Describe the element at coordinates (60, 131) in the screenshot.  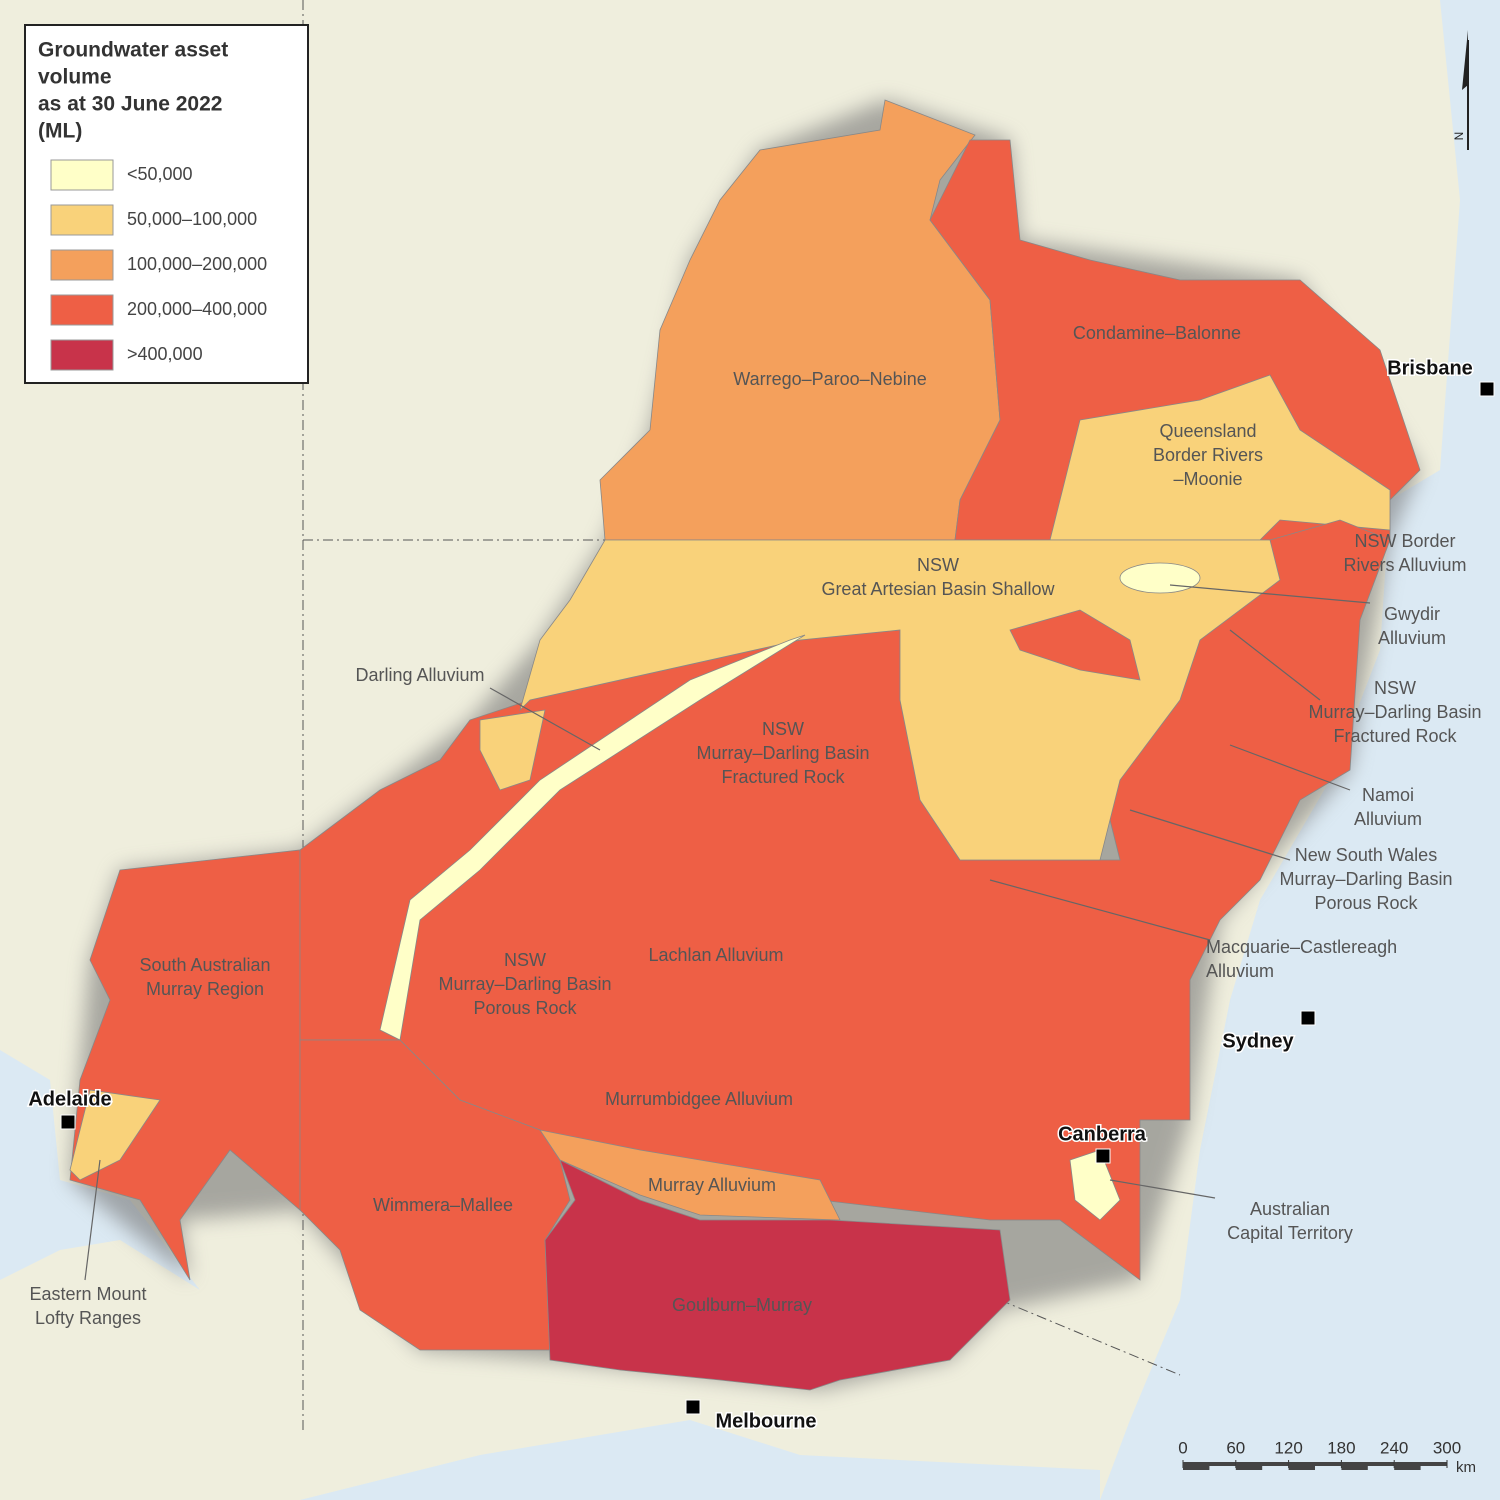
I see `legend-title: (ML)` at that location.